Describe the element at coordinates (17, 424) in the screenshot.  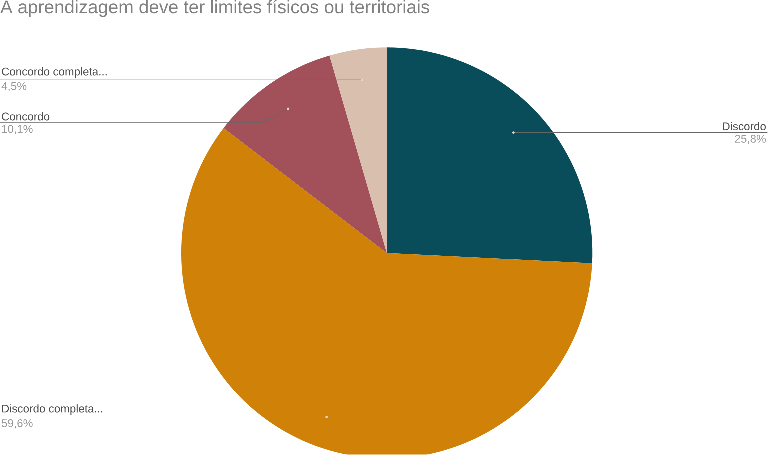
I see `data-label: 59,6%` at that location.